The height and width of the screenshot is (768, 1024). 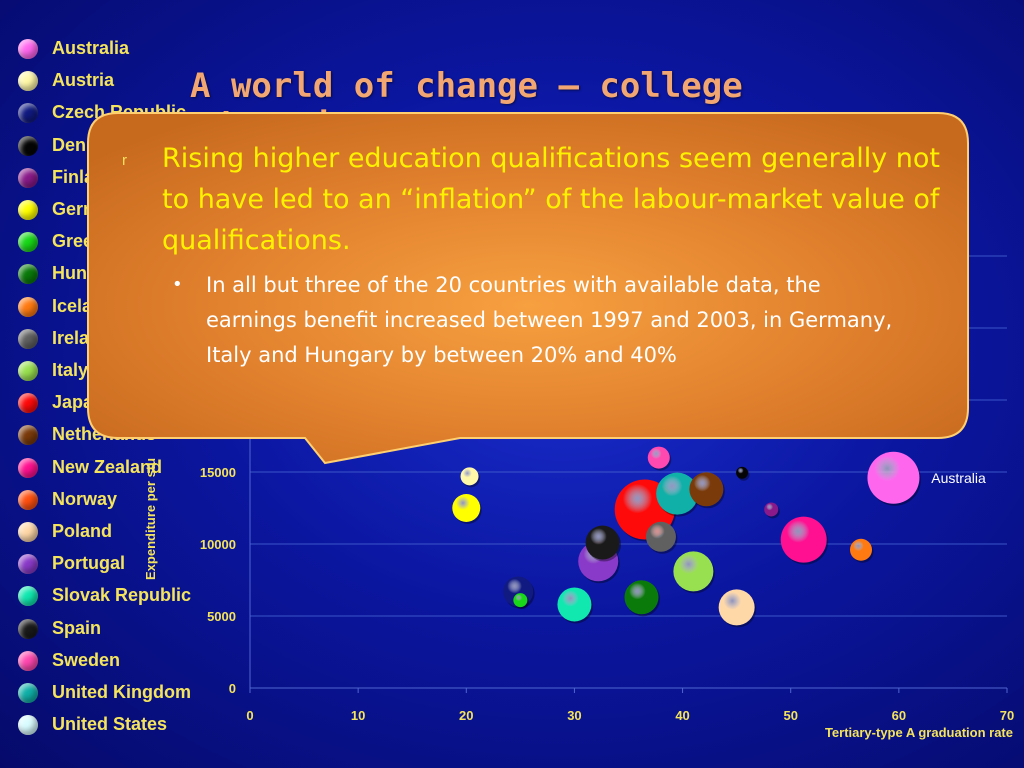 What do you see at coordinates (86, 659) in the screenshot?
I see `legend-label: Sweden` at bounding box center [86, 659].